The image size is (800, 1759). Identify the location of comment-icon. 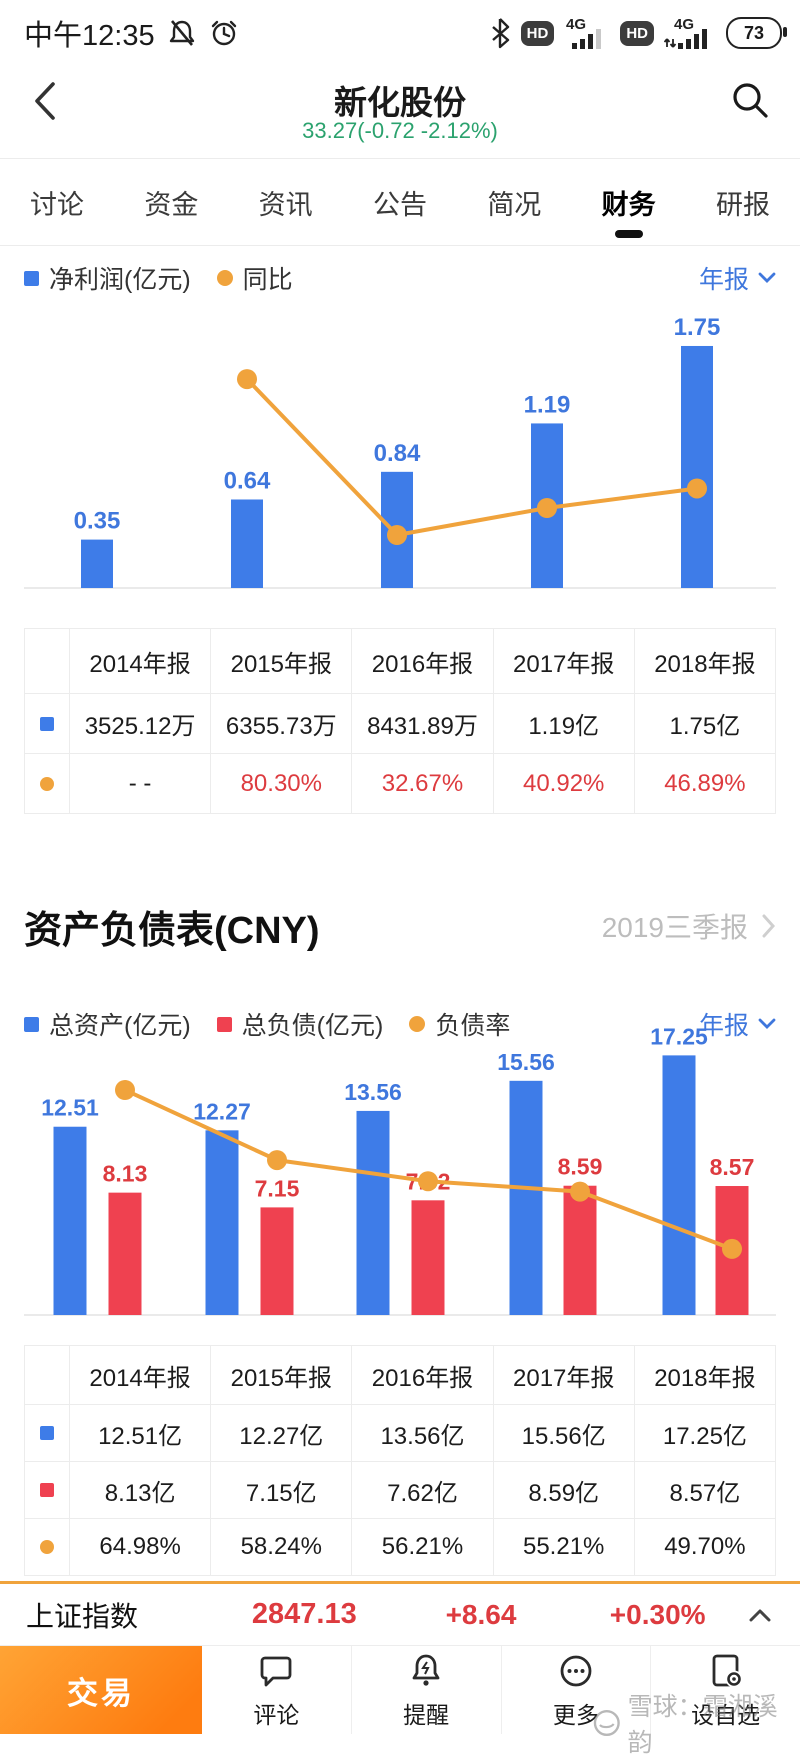
(276, 1671).